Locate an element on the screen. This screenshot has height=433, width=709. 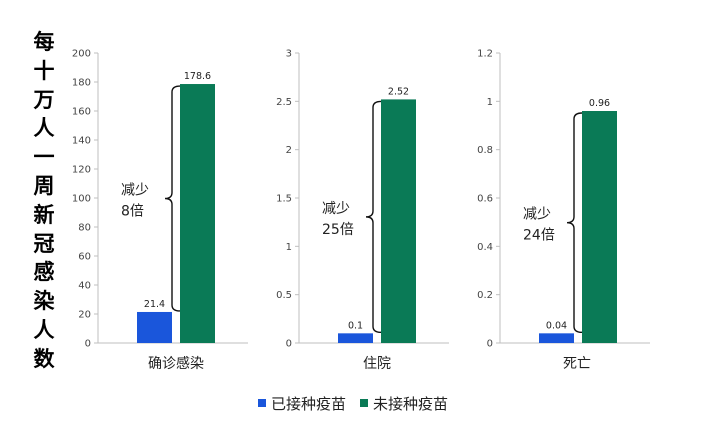
y-axis-title-char: 十 is located at coordinates (44, 70).